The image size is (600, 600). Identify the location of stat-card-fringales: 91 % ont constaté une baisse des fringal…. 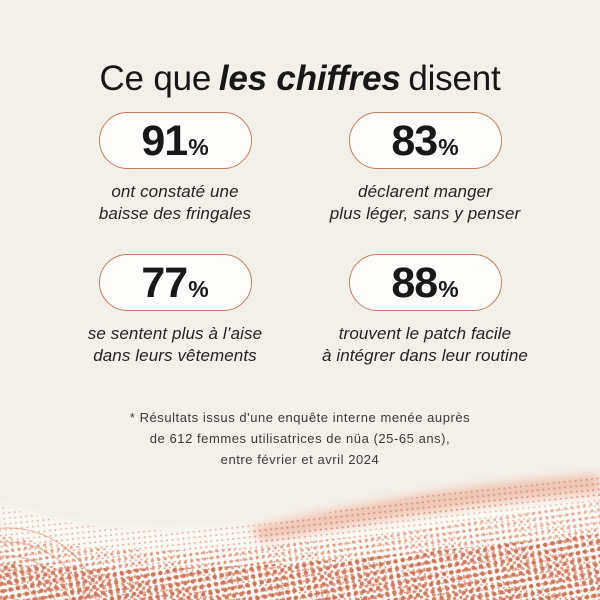
(175, 169).